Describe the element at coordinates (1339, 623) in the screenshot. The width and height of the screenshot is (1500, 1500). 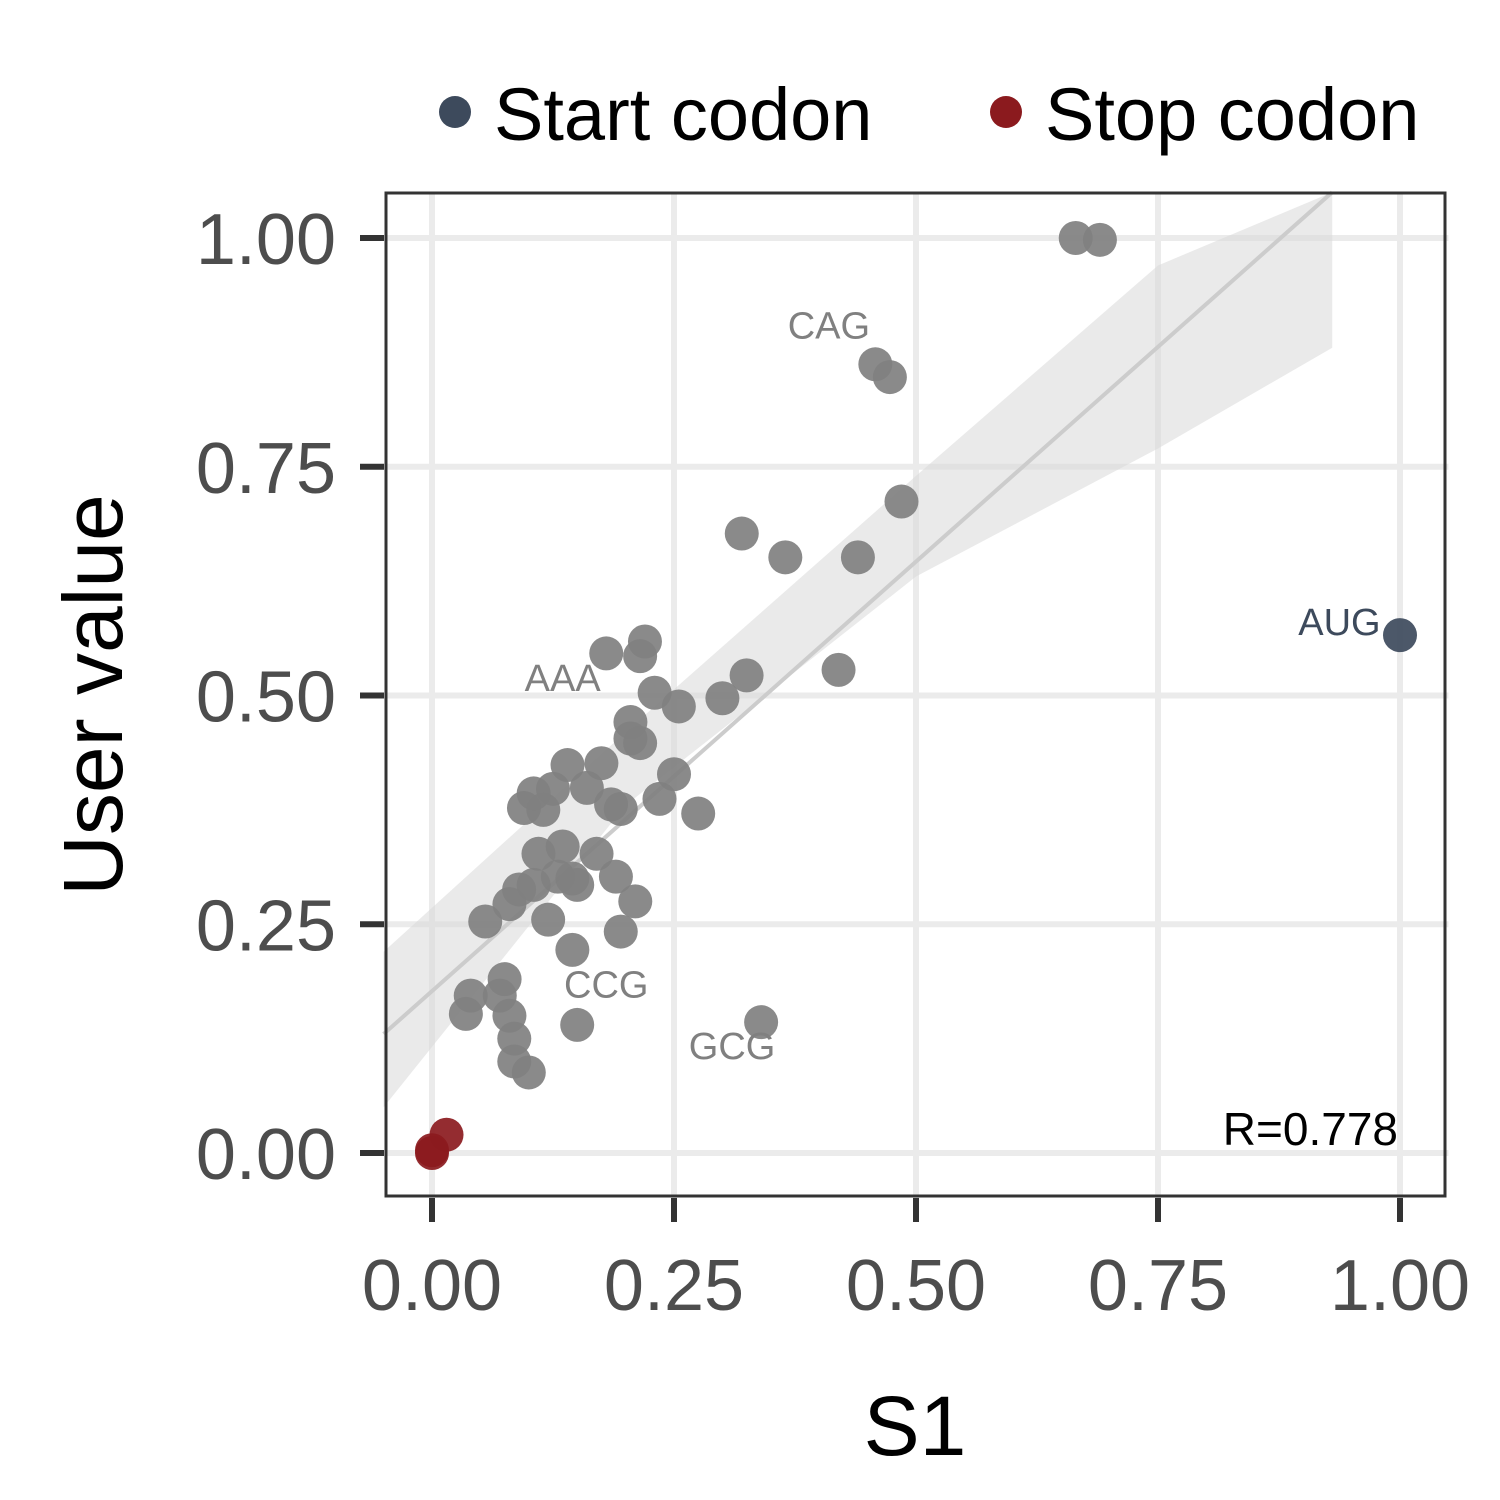
I see `point-label: AUG` at that location.